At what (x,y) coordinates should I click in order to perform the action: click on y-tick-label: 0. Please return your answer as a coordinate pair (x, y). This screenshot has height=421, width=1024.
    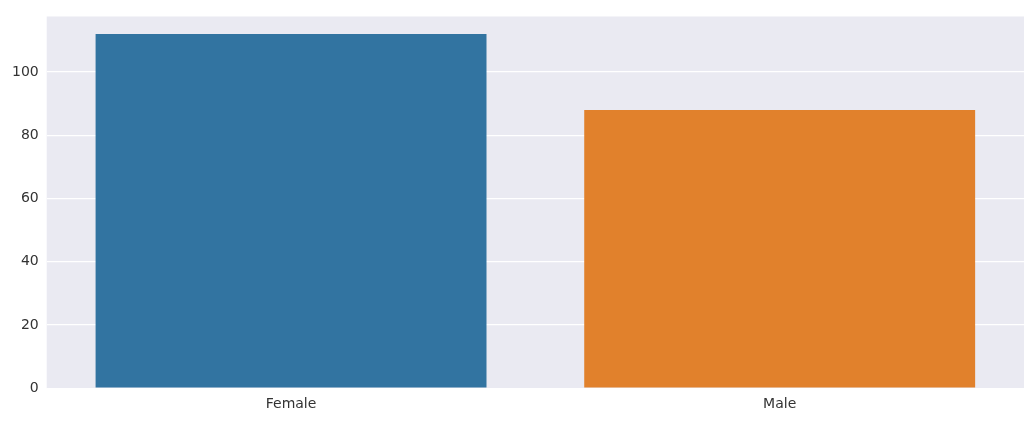
    Looking at the image, I should click on (34, 386).